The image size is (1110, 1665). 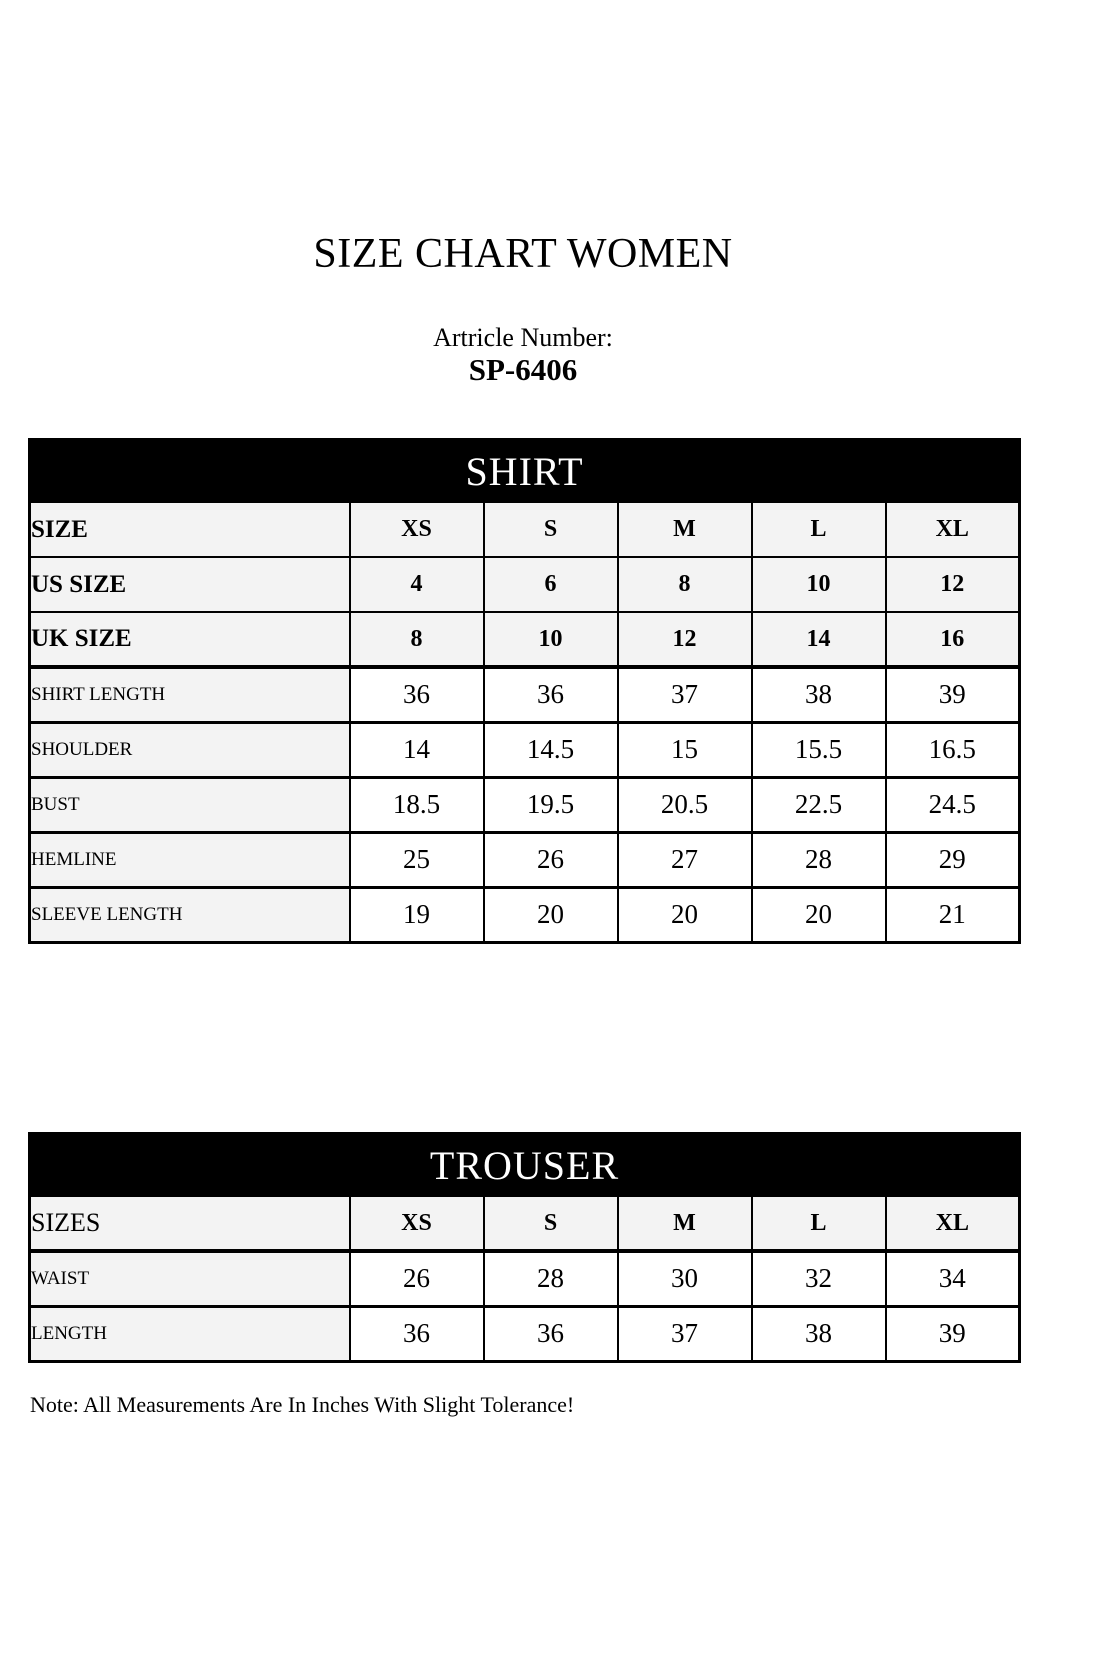 I want to click on table-row-uk-size: UK SIZE 8 10 12 14 16, so click(x=524, y=639).